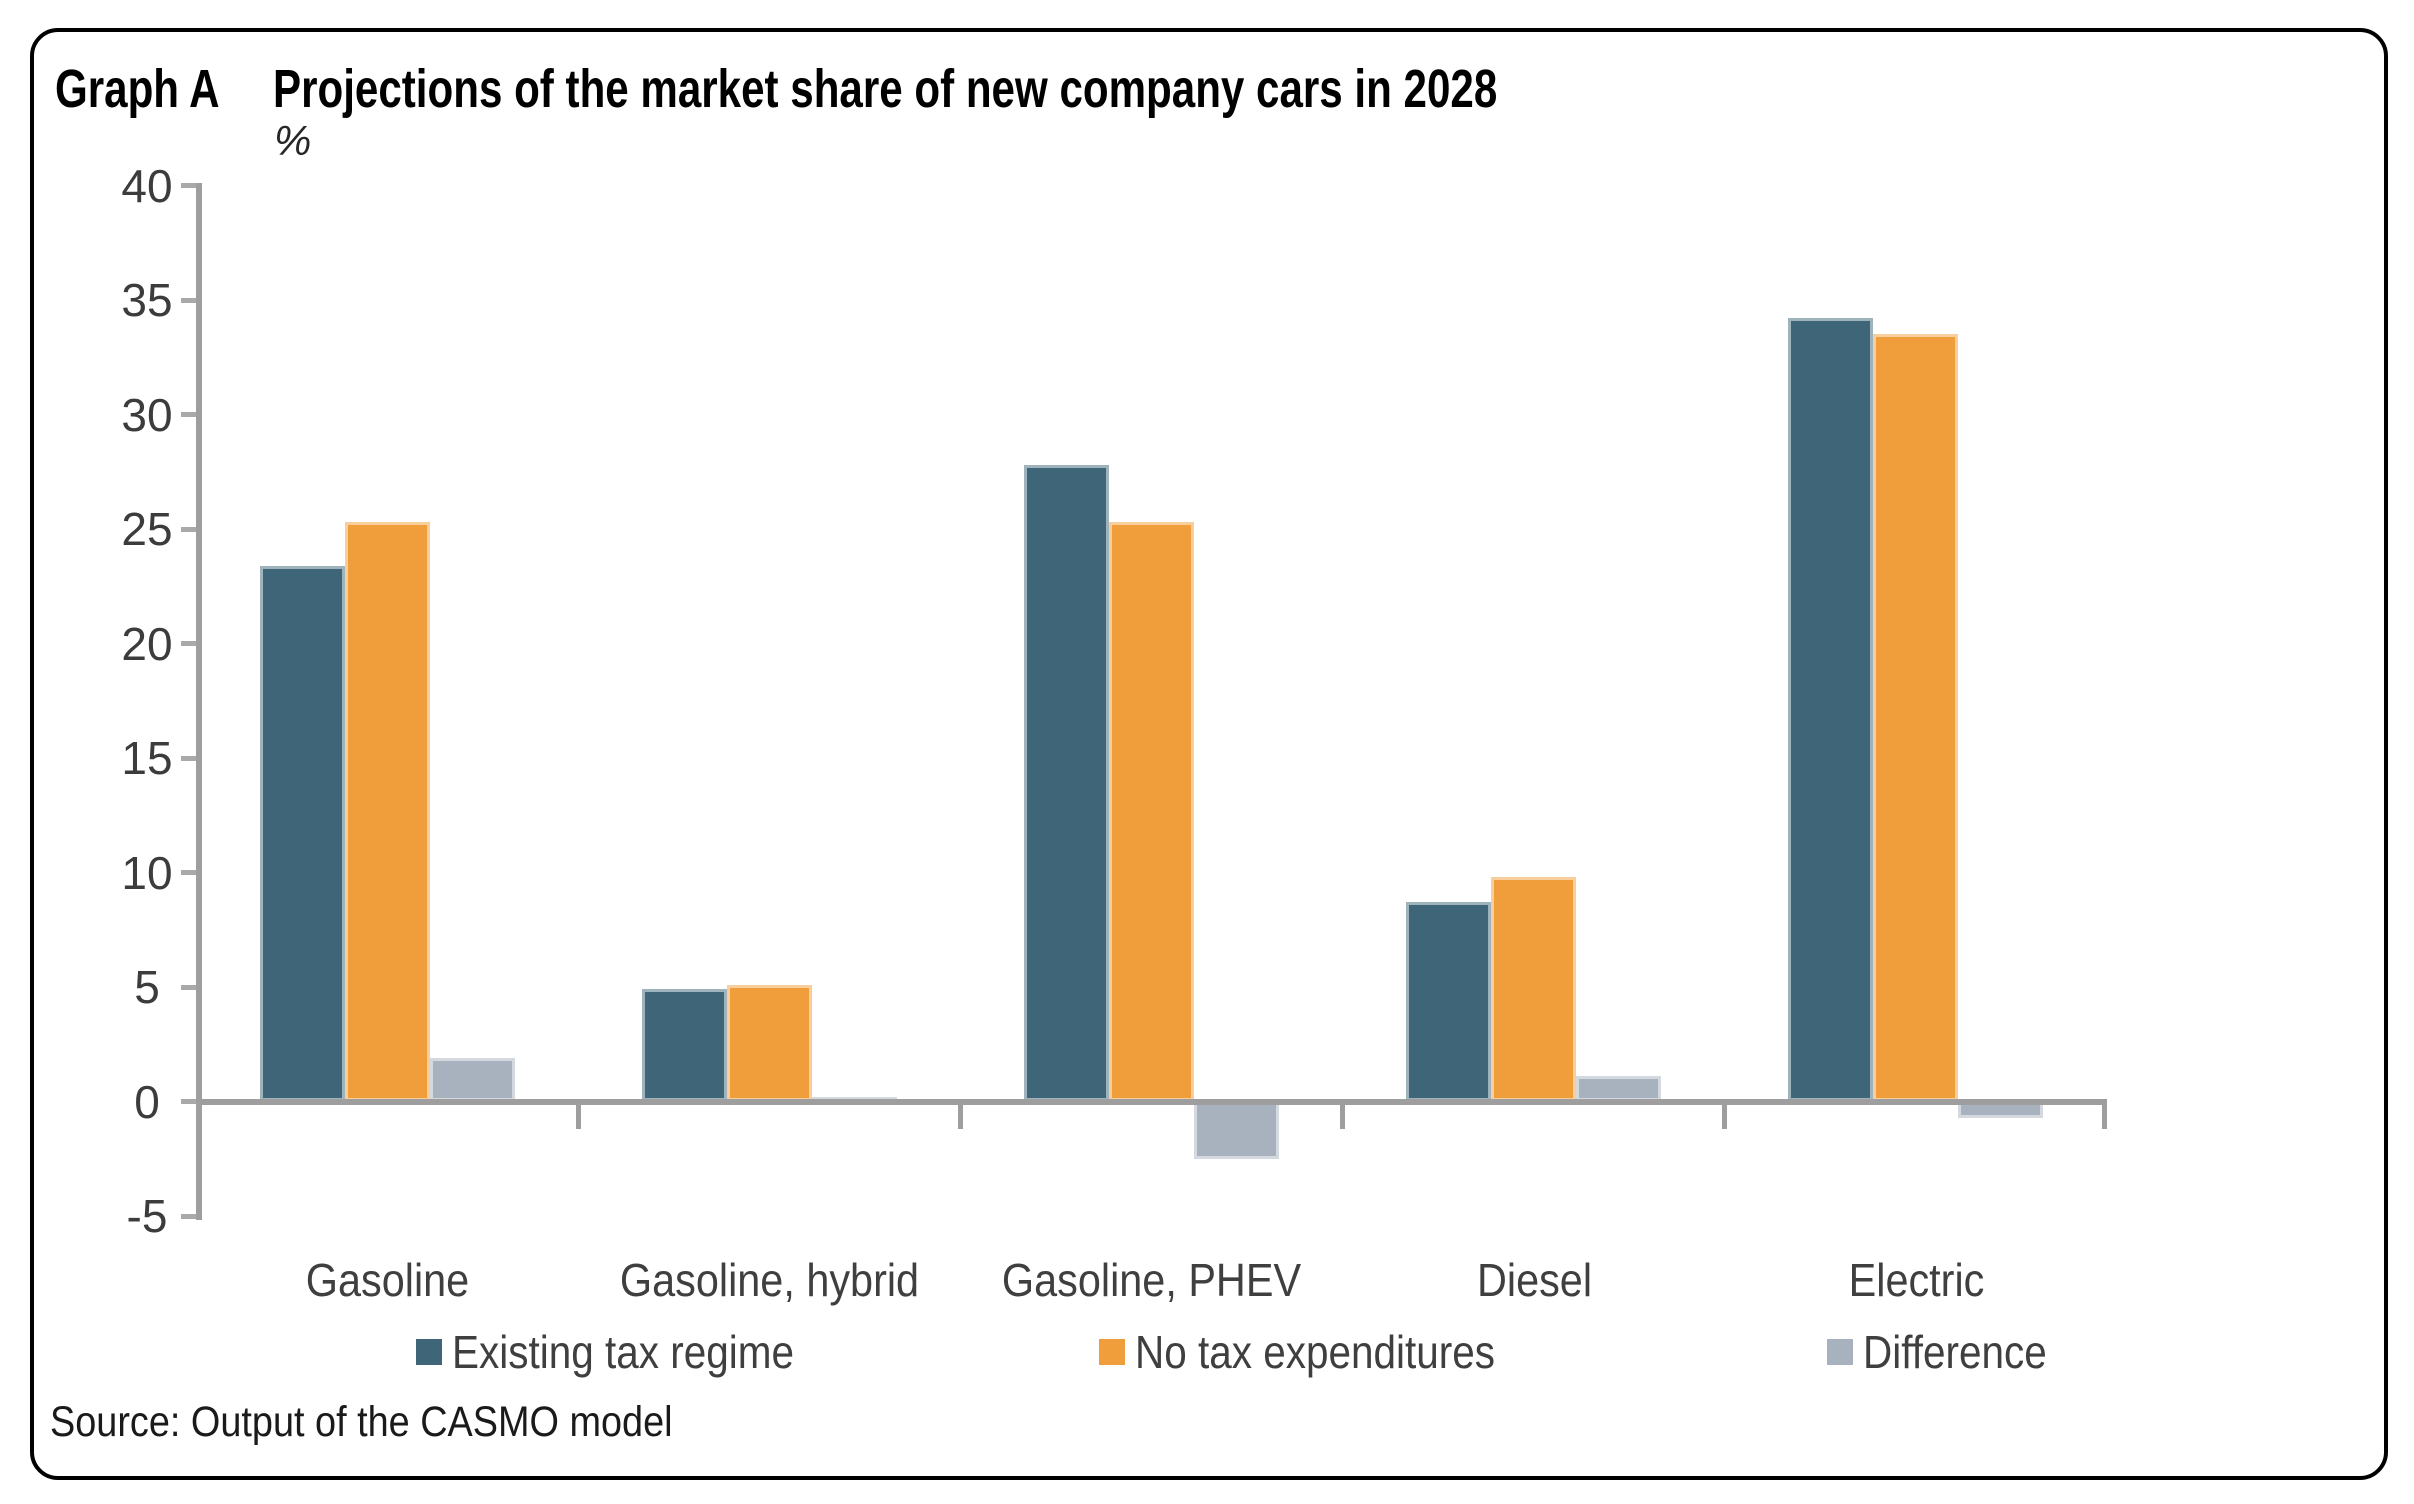 Image resolution: width=2414 pixels, height=1504 pixels. Describe the element at coordinates (188, 1216) in the screenshot. I see `y-axis-tick-mark--5` at that location.